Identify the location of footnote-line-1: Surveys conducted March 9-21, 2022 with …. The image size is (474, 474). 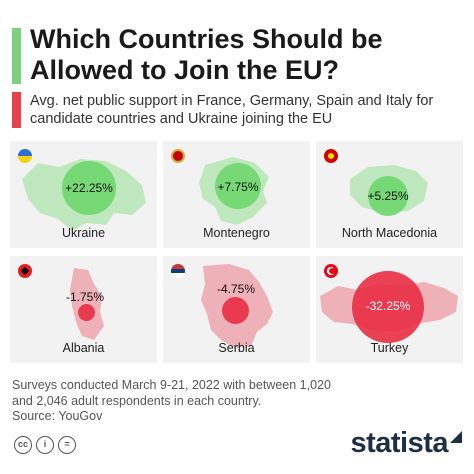
(171, 385).